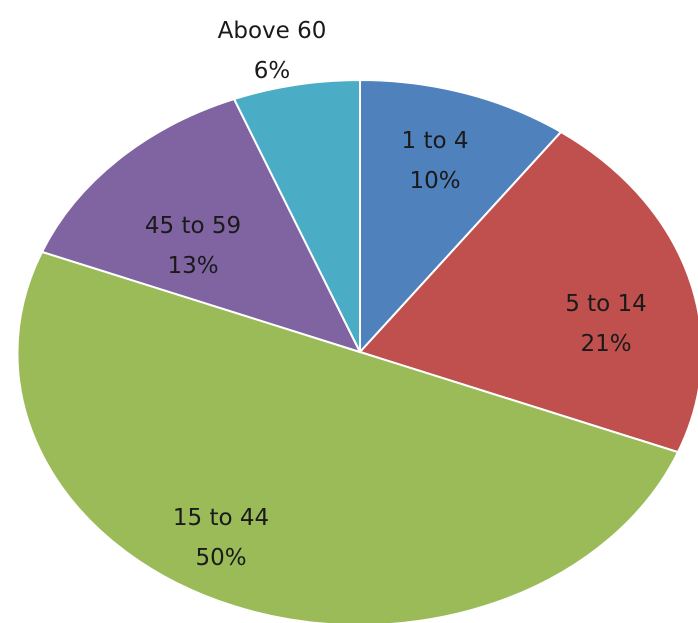 The width and height of the screenshot is (698, 623). What do you see at coordinates (435, 141) in the screenshot?
I see `slice-category-label: 1 to 4` at bounding box center [435, 141].